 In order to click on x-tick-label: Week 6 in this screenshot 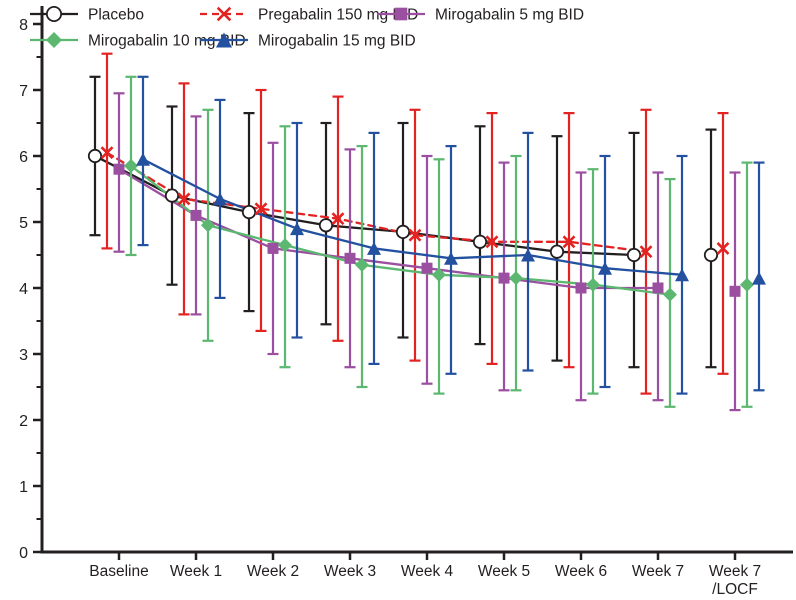, I will do `click(581, 571)`.